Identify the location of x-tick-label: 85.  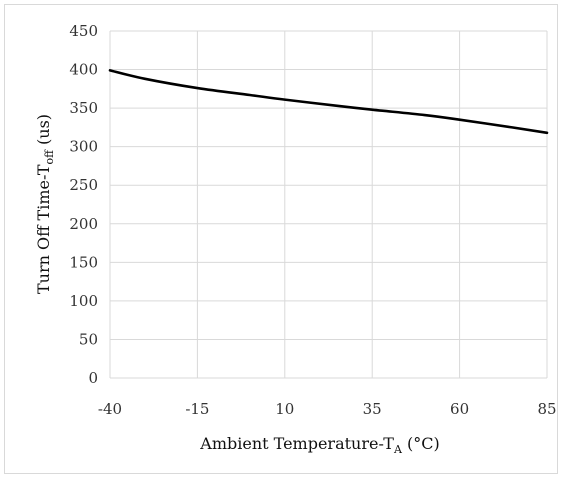
(546, 409).